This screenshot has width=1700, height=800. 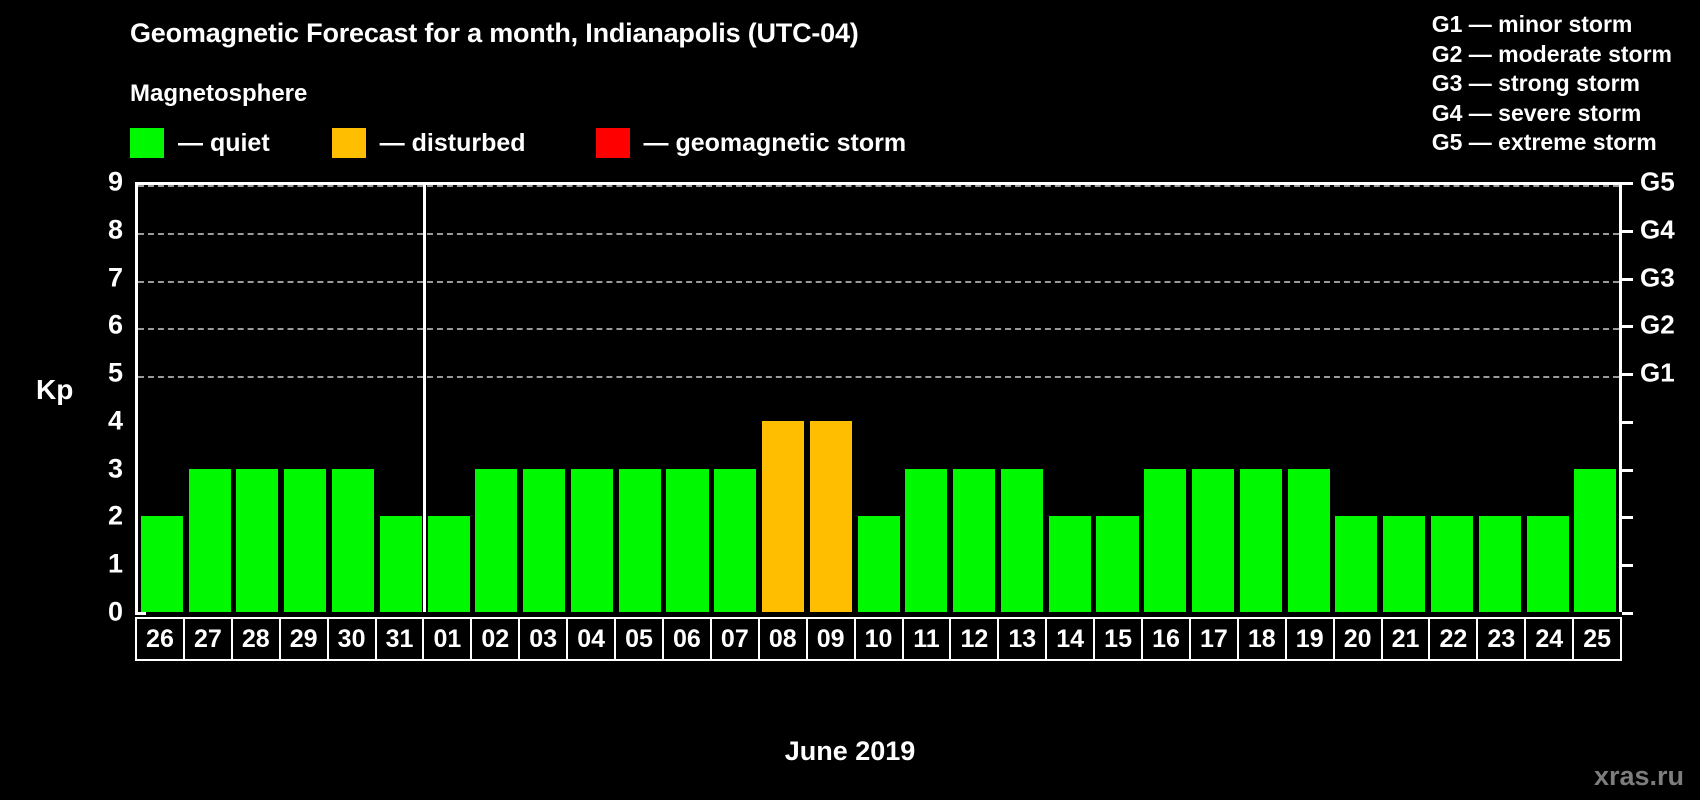 I want to click on date-label-14: 14, so click(x=1071, y=639).